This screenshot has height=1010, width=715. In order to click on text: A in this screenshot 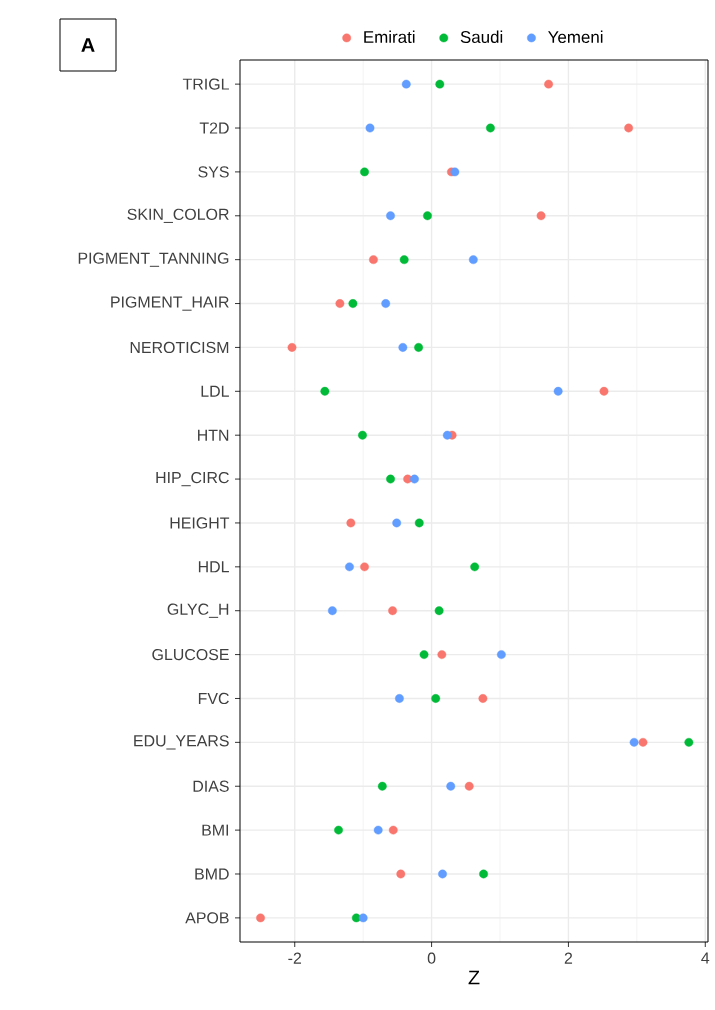, I will do `click(88, 45)`.